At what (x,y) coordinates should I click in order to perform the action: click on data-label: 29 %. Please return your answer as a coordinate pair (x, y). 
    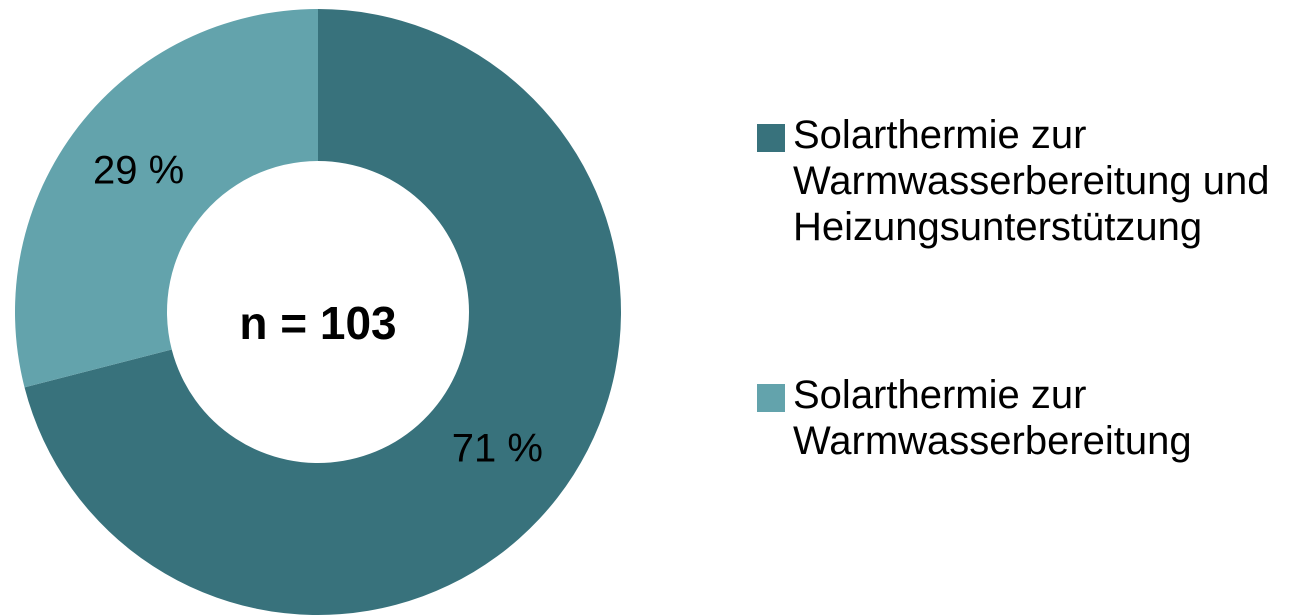
    Looking at the image, I should click on (138, 170).